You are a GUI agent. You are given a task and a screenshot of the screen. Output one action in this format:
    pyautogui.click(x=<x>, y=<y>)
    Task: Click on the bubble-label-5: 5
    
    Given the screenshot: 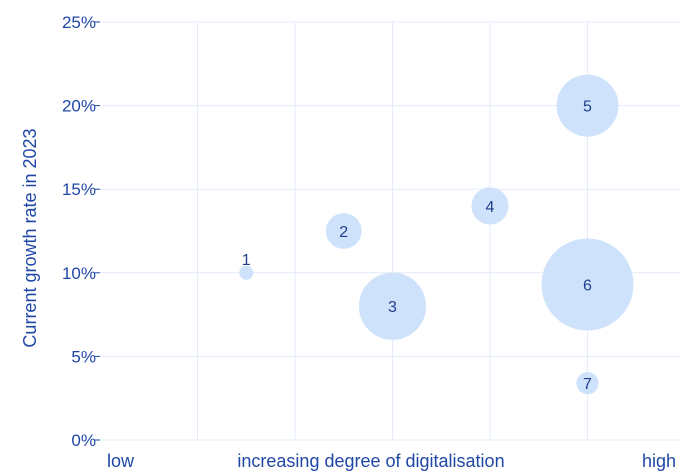 What is the action you would take?
    pyautogui.click(x=587, y=107)
    